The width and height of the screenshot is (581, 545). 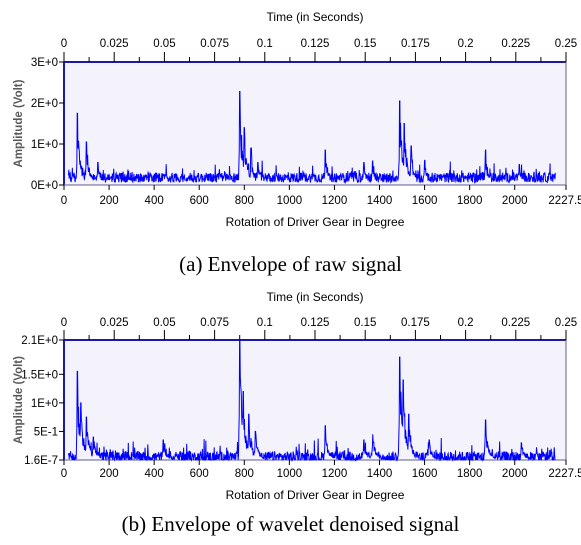 I want to click on y-tick-label: 3E+0, so click(x=44, y=63).